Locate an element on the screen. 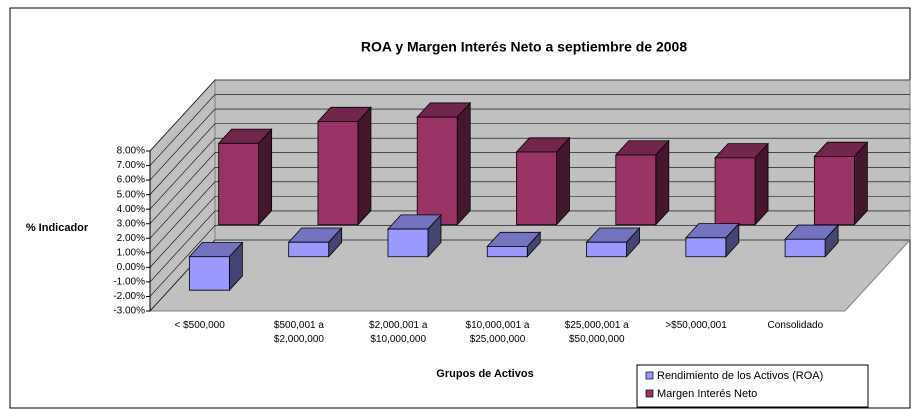 This screenshot has width=912, height=409. y-tick-label: 2.00% is located at coordinates (131, 238).